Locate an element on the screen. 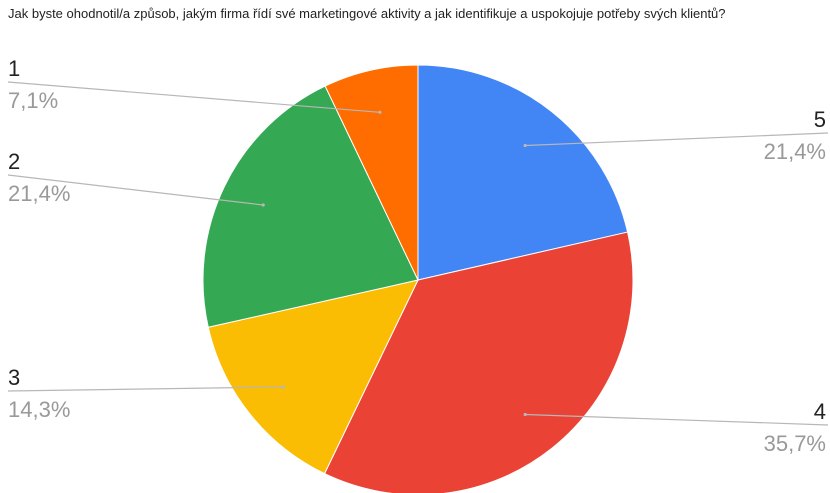  slice-percent-5: 21,4% is located at coordinates (795, 151).